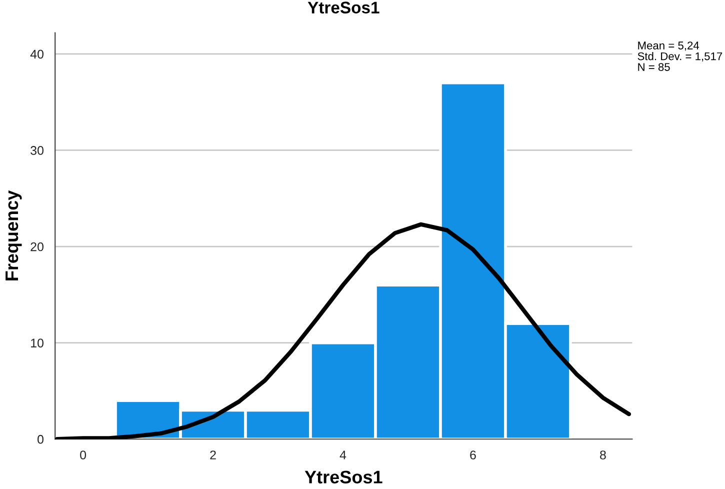  What do you see at coordinates (37, 343) in the screenshot?
I see `y-tick-label: 10` at bounding box center [37, 343].